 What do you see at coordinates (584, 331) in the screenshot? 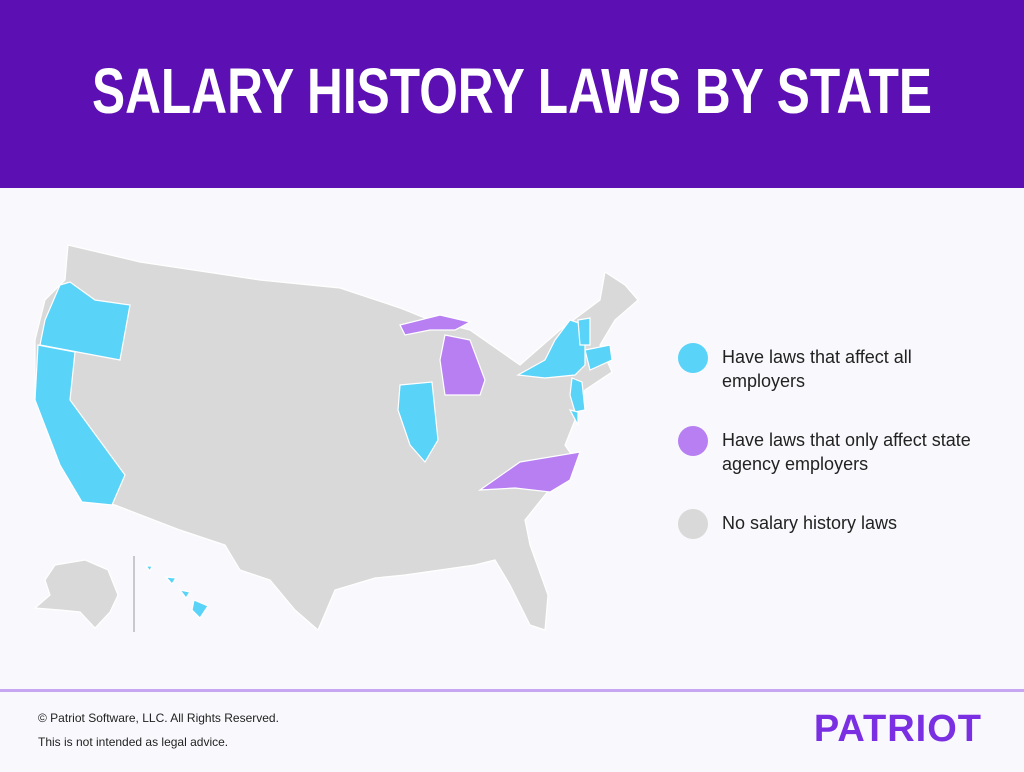
I see `vermont` at bounding box center [584, 331].